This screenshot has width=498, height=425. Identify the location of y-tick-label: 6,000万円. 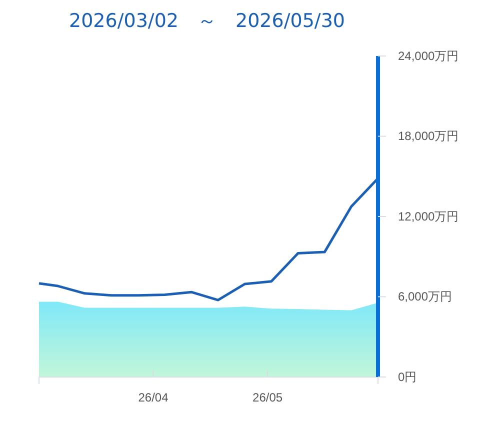
(425, 297).